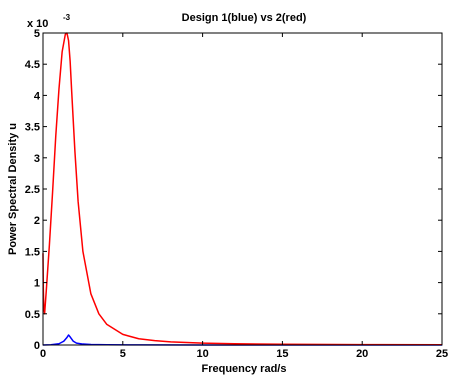  I want to click on y-tick-label: 3.5, so click(32, 128).